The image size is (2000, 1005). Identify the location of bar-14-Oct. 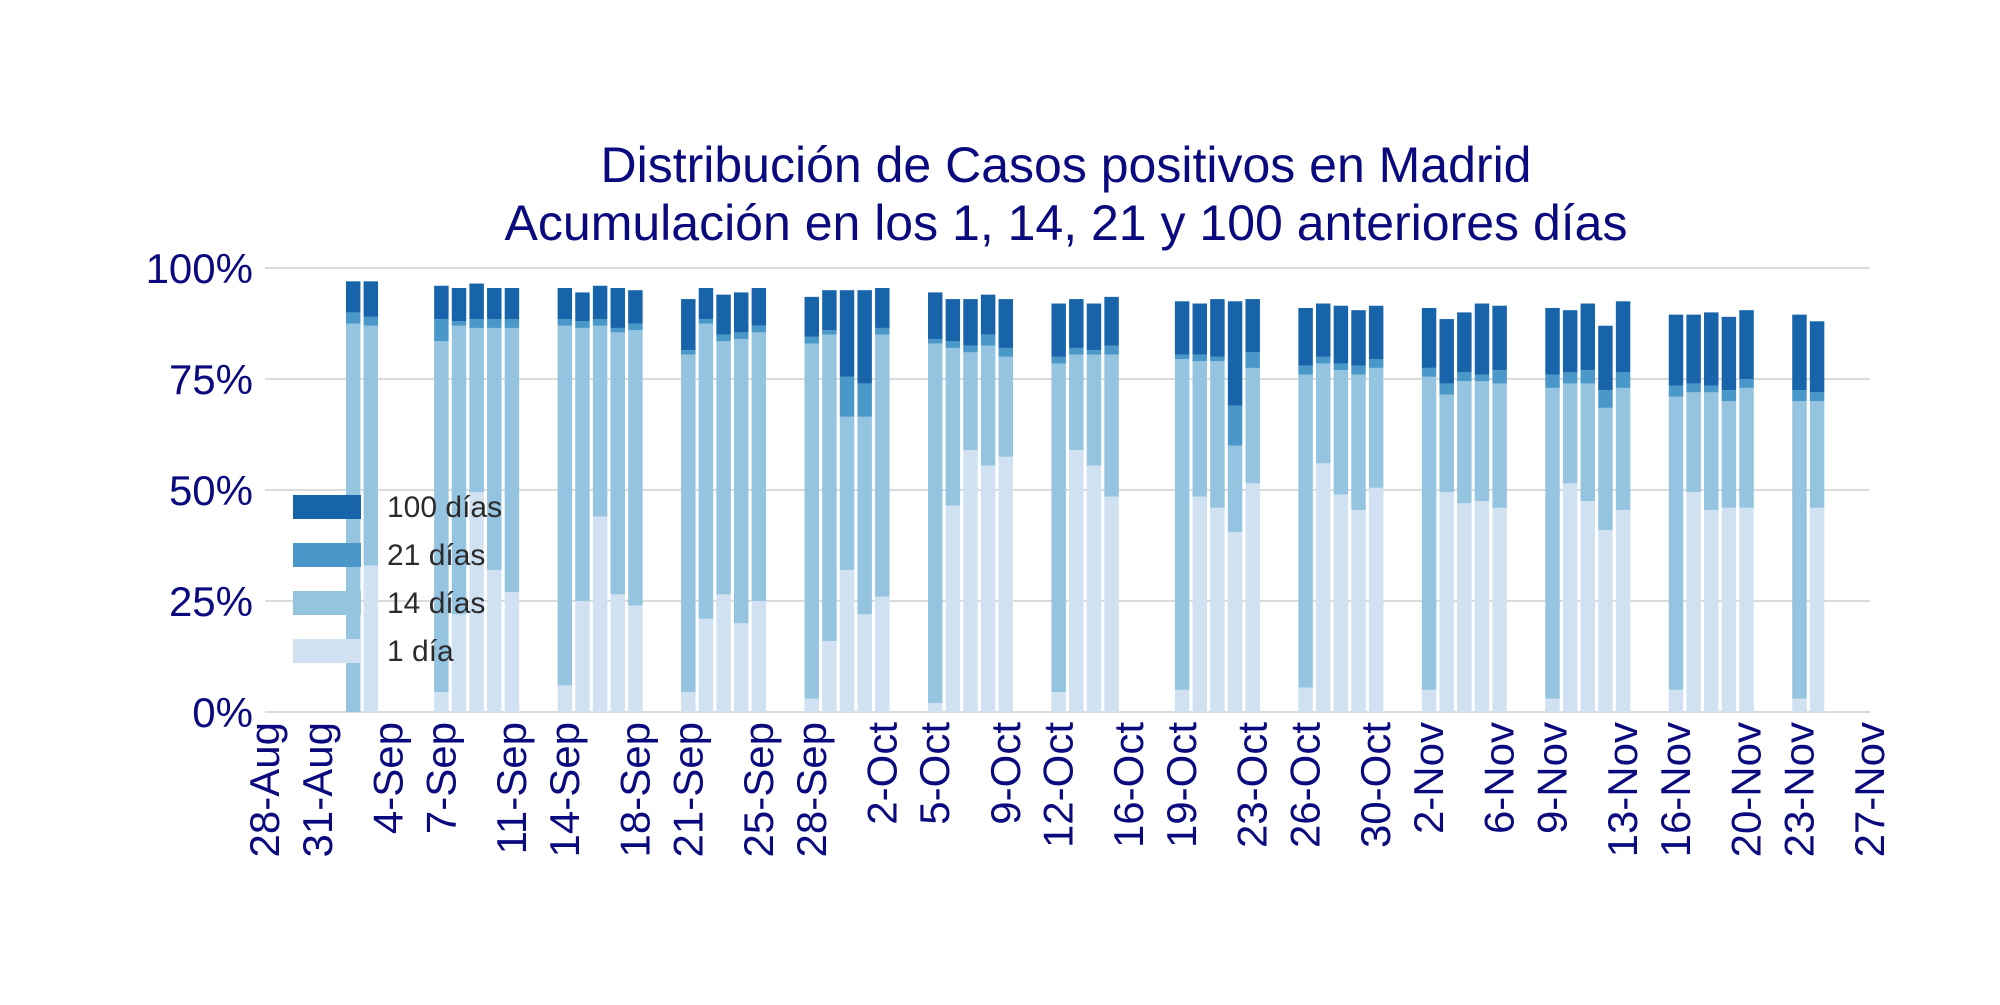
(1094, 507).